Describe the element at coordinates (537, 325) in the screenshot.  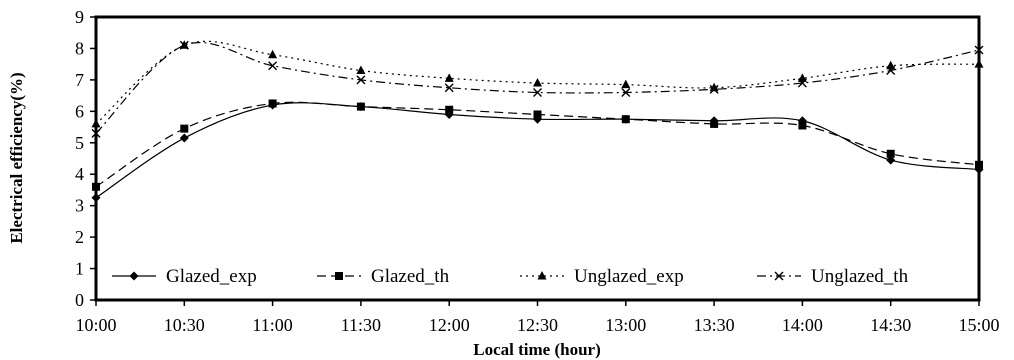
I see `x-tick-label: 12:30` at that location.